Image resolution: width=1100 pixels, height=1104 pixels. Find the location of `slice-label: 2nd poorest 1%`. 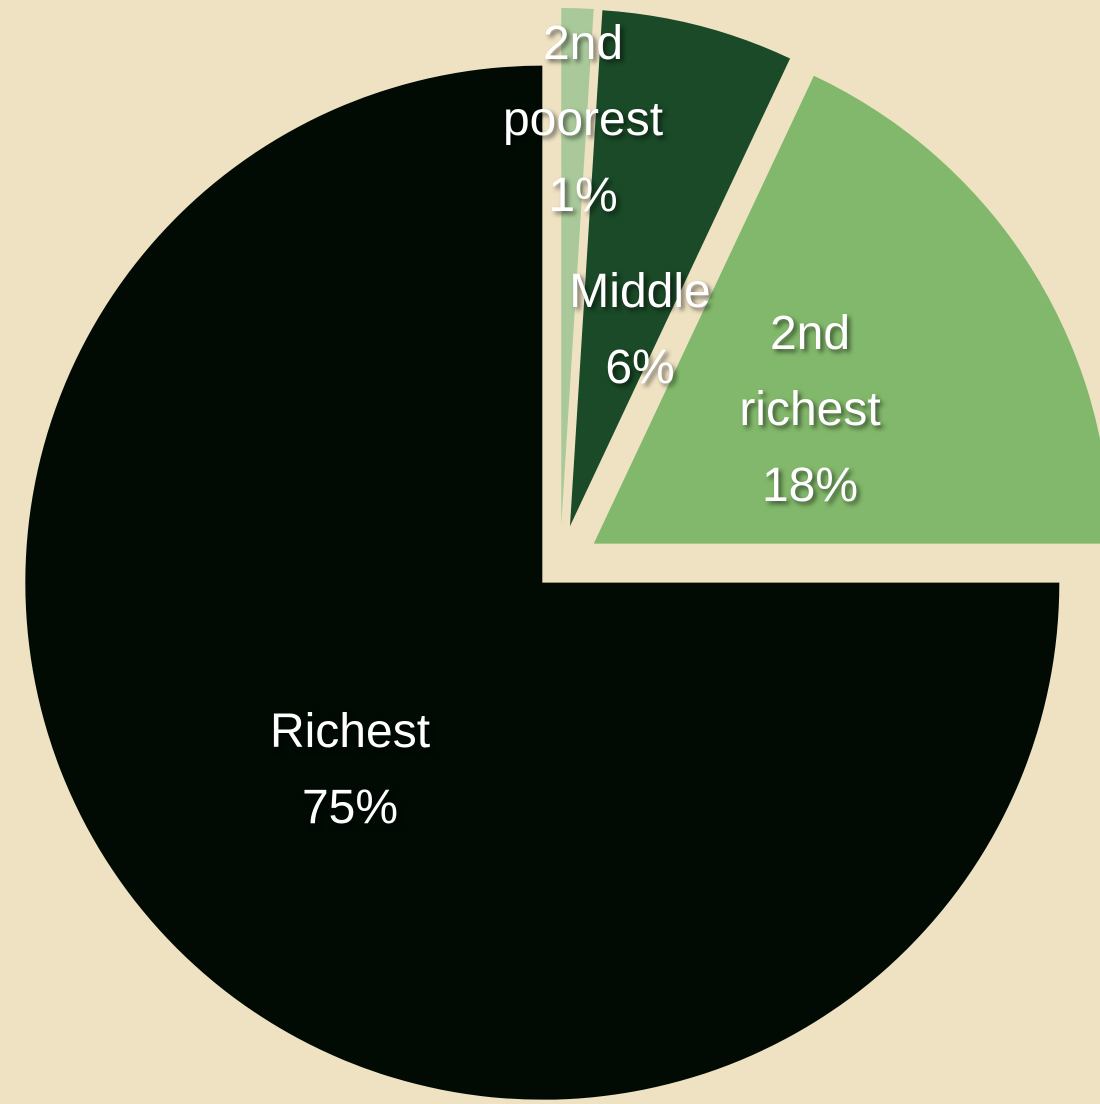

slice-label: 2nd poorest 1% is located at coordinates (583, 120).